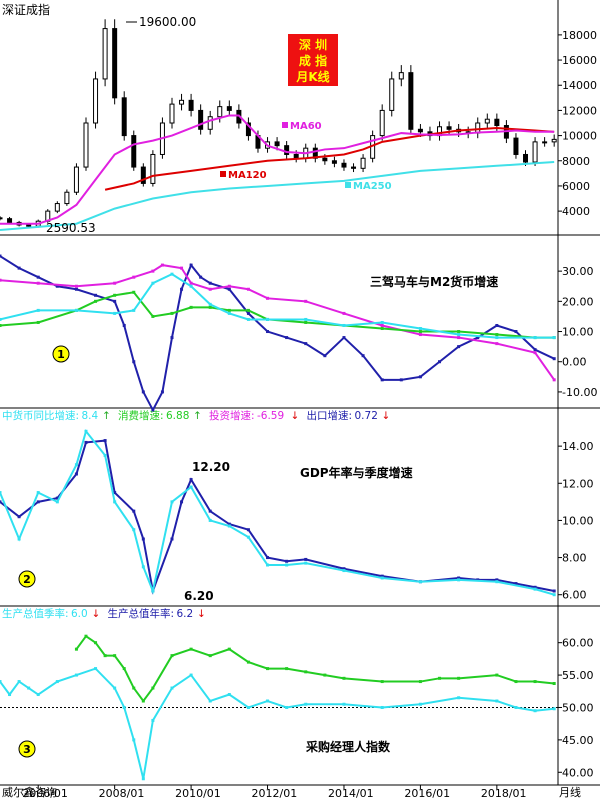 Image resolution: width=600 pixels, height=800 pixels. Describe the element at coordinates (27, 749) in the screenshot. I see `panel-marker-label: 3` at that location.